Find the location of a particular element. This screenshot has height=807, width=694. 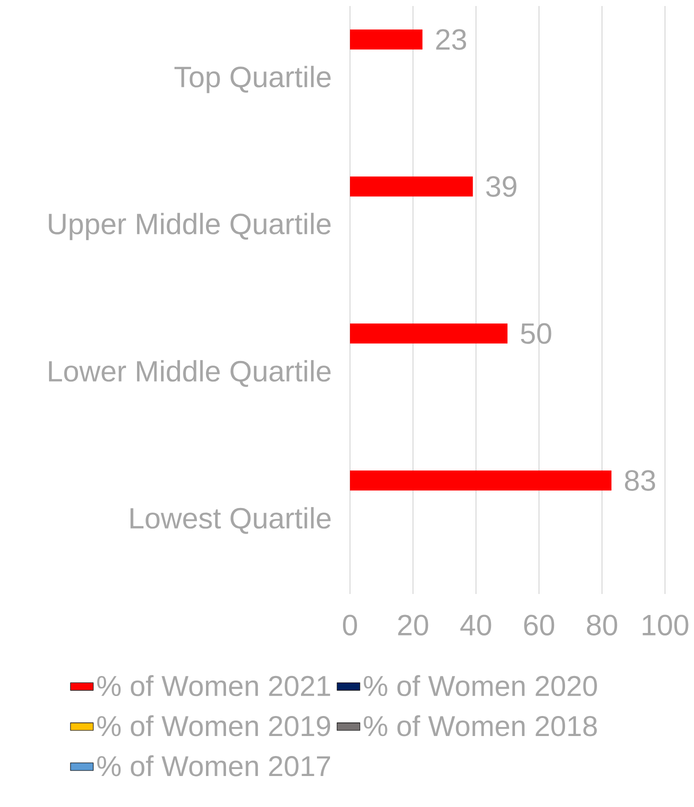

legend-label: % of Women 2019 is located at coordinates (213, 725).